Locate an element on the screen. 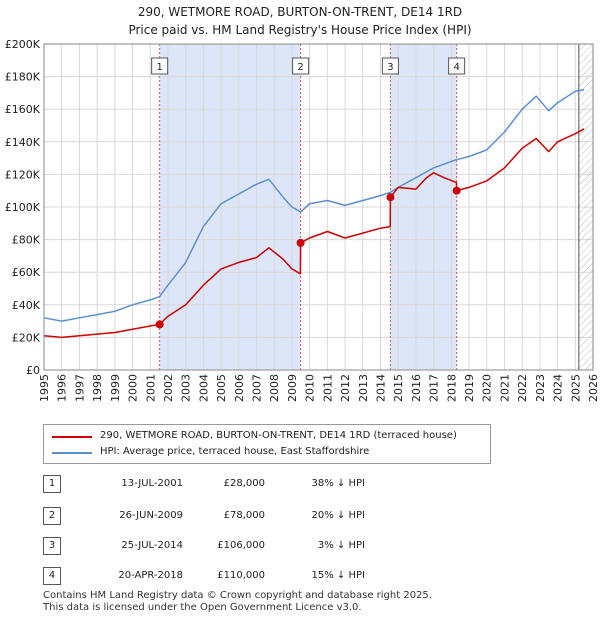 This screenshot has height=620, width=600. transaction-hpi: 15% ↓ HPI is located at coordinates (338, 575).